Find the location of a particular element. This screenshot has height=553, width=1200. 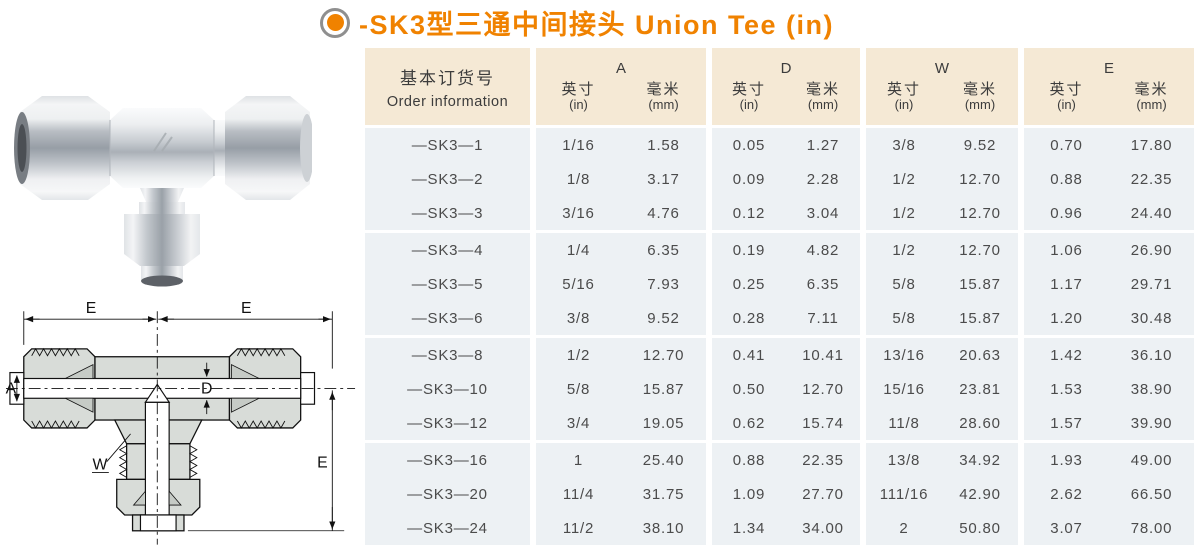

group-letter: D is located at coordinates (786, 68).